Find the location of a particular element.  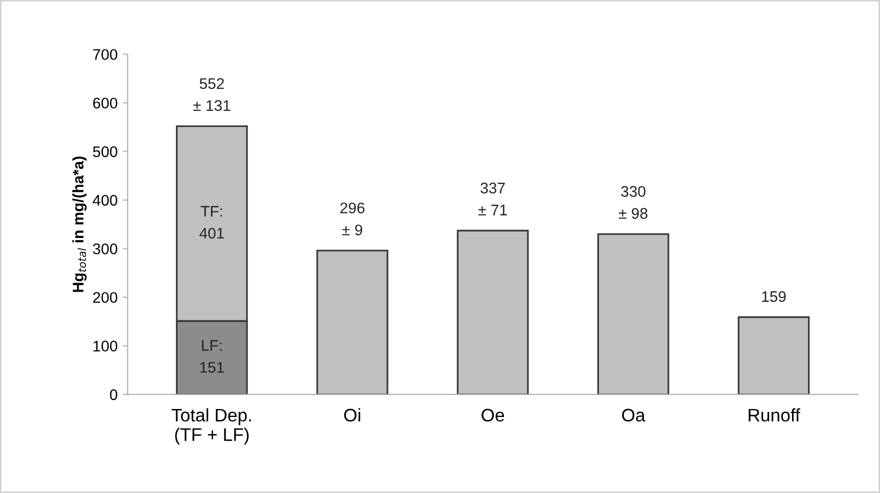

total-label: 337 ± 71 is located at coordinates (492, 199).